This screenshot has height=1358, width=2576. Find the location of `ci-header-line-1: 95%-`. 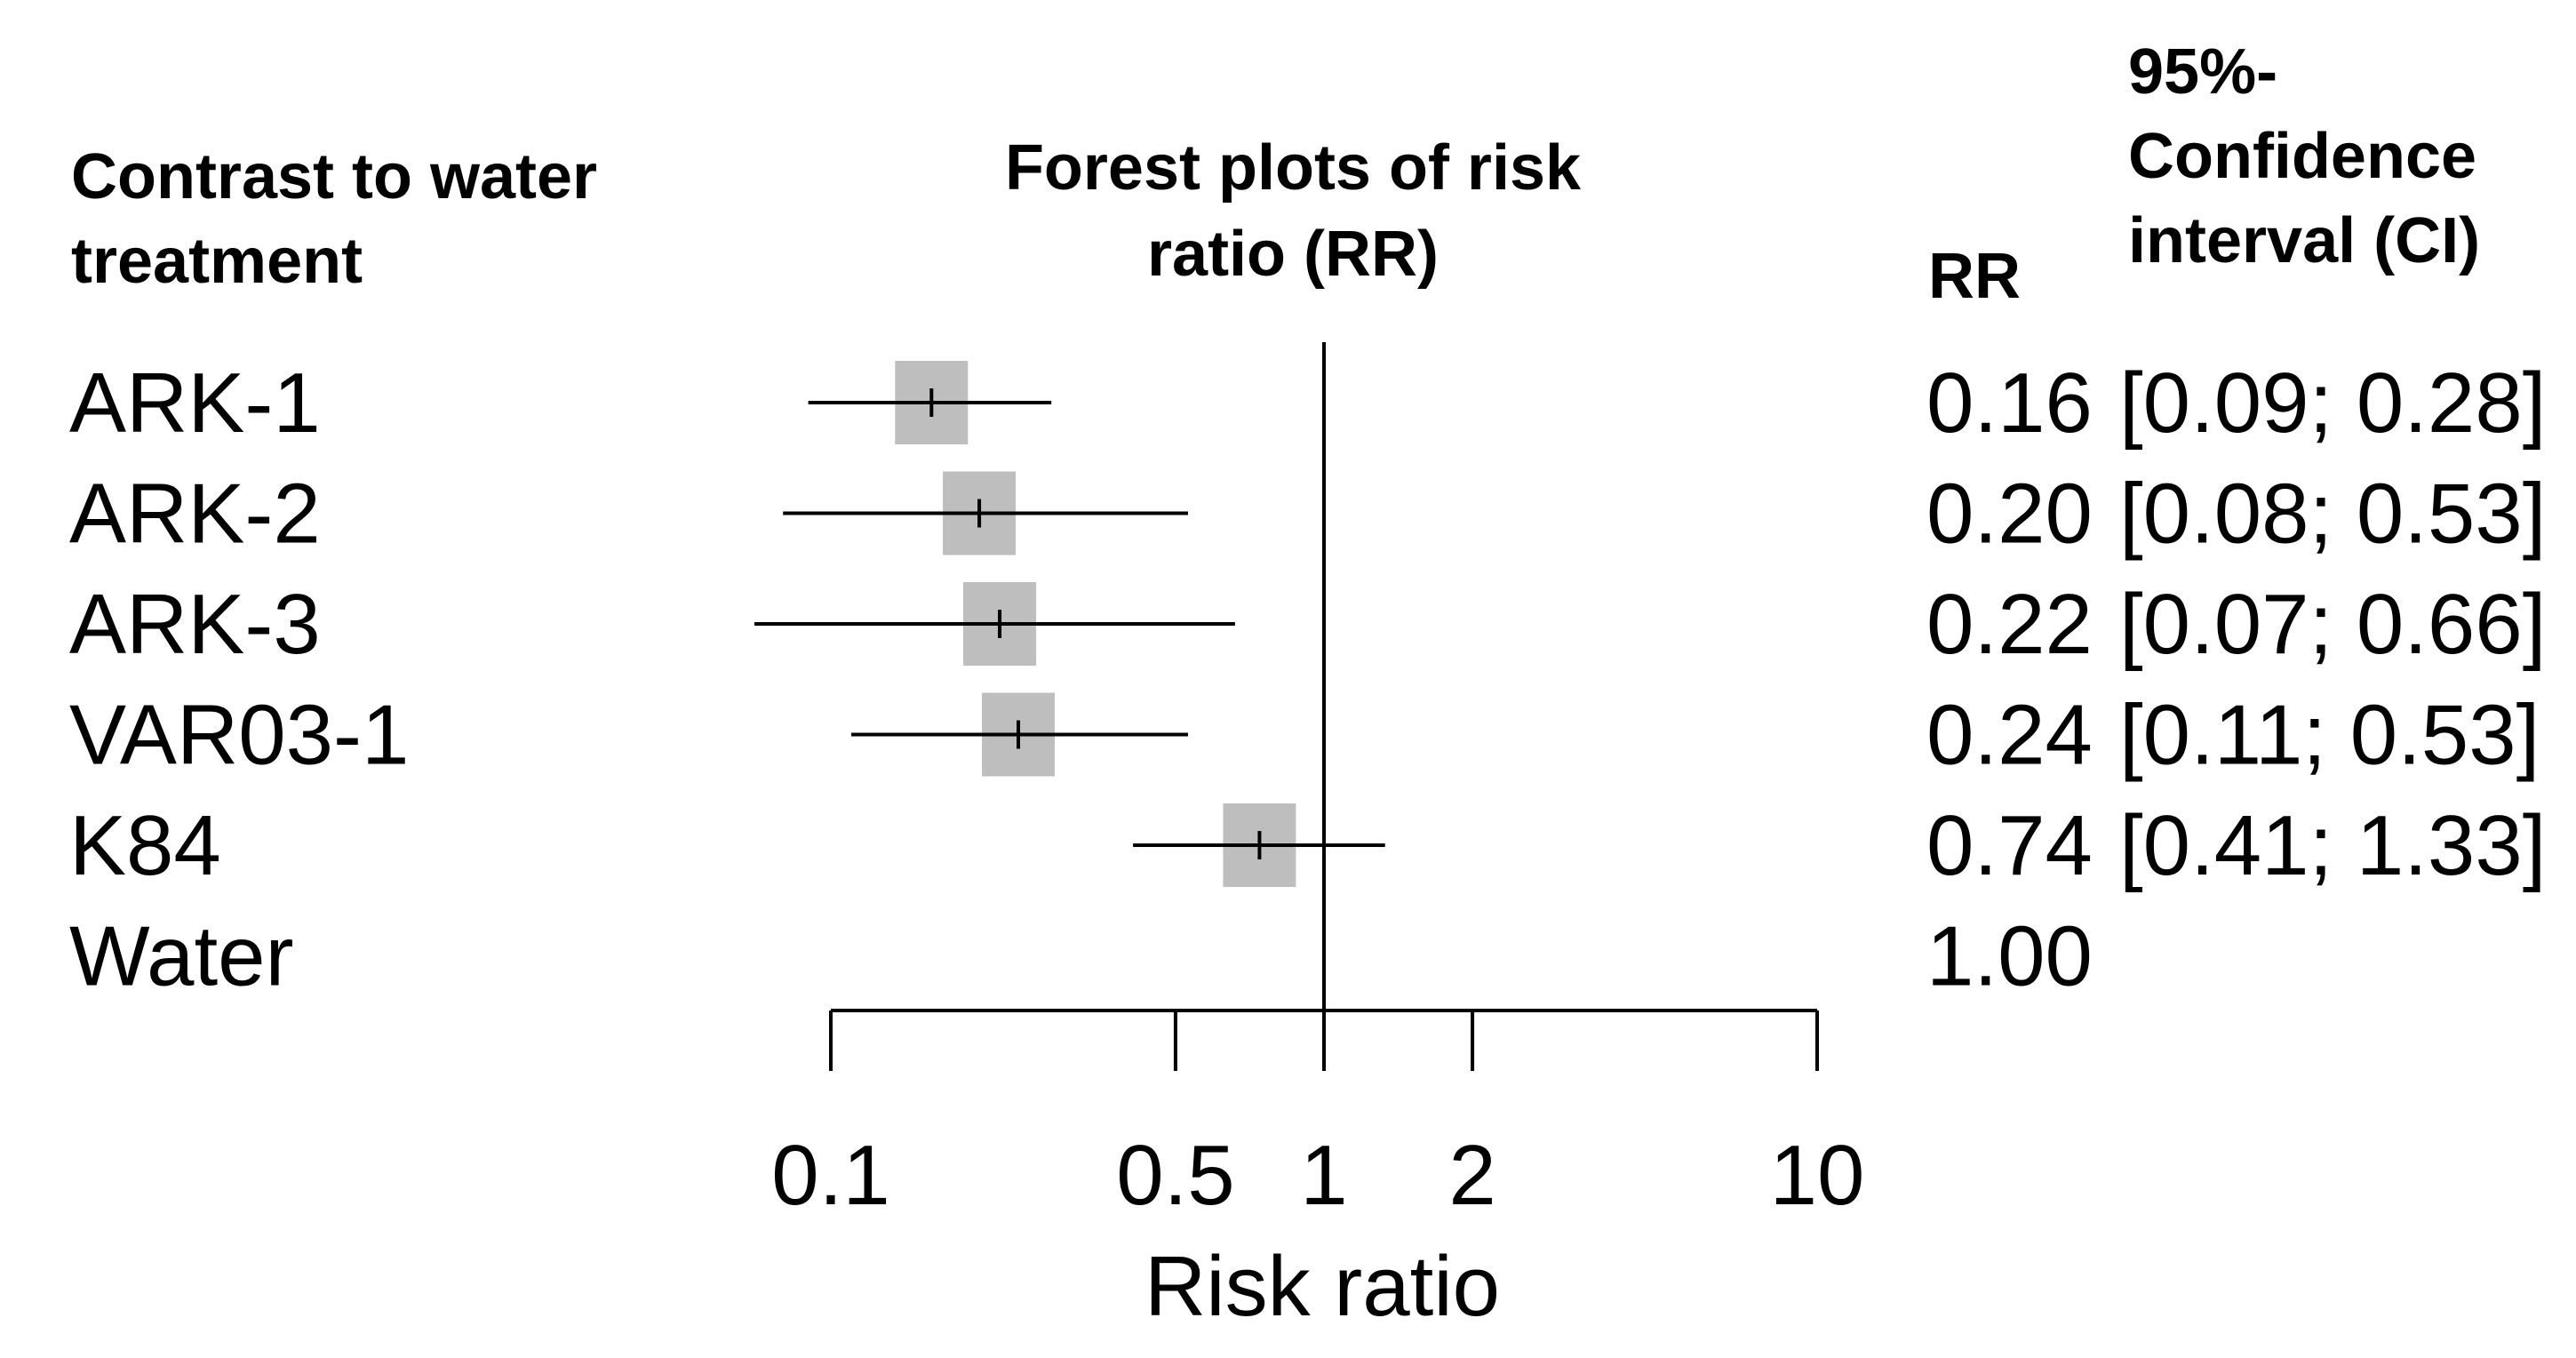

ci-header-line-1: 95%- is located at coordinates (2202, 72).